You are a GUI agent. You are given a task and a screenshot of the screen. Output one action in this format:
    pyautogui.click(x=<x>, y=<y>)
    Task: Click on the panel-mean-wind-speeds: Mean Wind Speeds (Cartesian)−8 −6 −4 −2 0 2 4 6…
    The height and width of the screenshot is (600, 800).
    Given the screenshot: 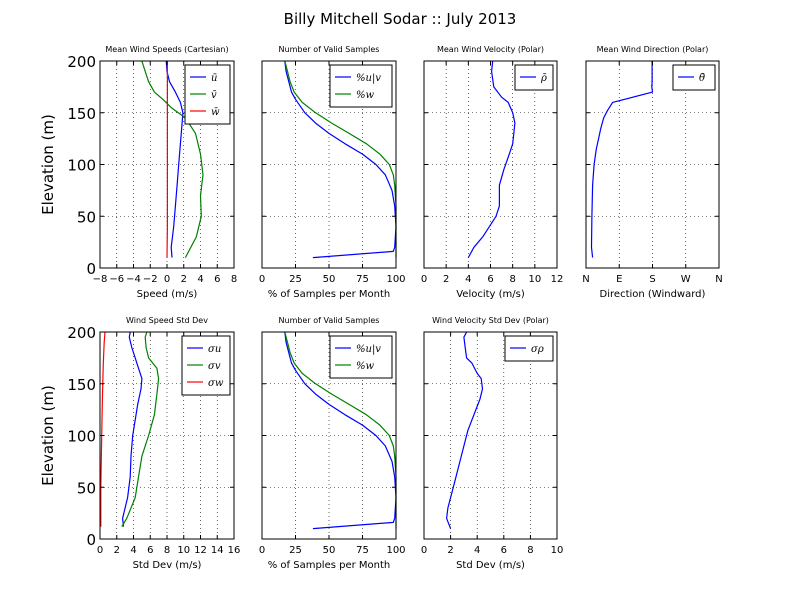 What is the action you would take?
    pyautogui.click(x=138, y=172)
    